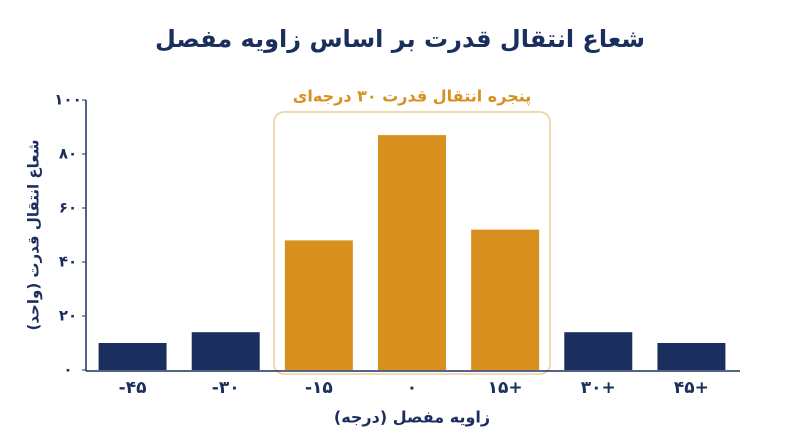 The width and height of the screenshot is (800, 447). What do you see at coordinates (412, 388) in the screenshot?
I see `x-tick-label: ۰` at bounding box center [412, 388].